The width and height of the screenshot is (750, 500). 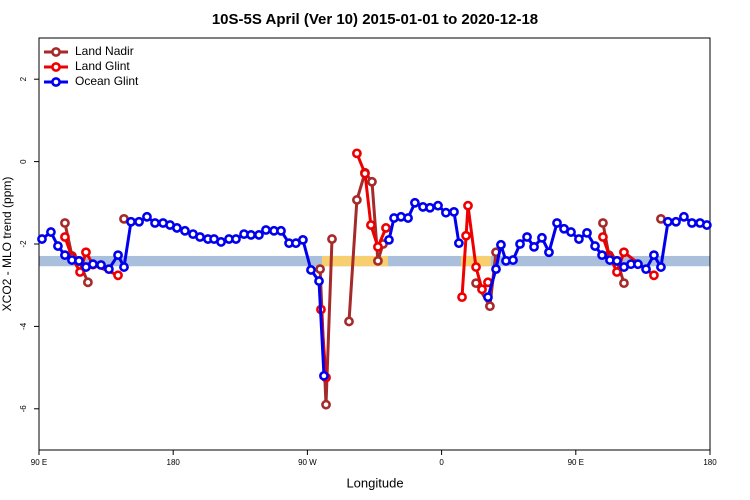 I want to click on x-tick-label: 0, so click(x=441, y=462).